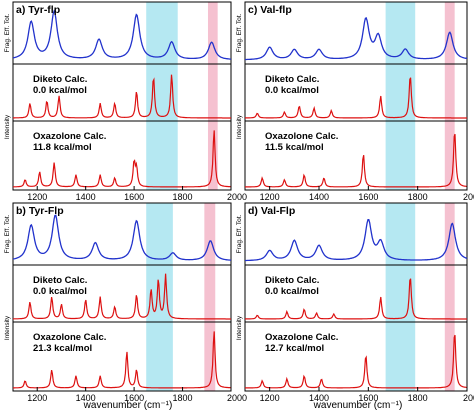  What do you see at coordinates (271, 211) in the screenshot?
I see `panel-label: d) Val-Flp` at bounding box center [271, 211].